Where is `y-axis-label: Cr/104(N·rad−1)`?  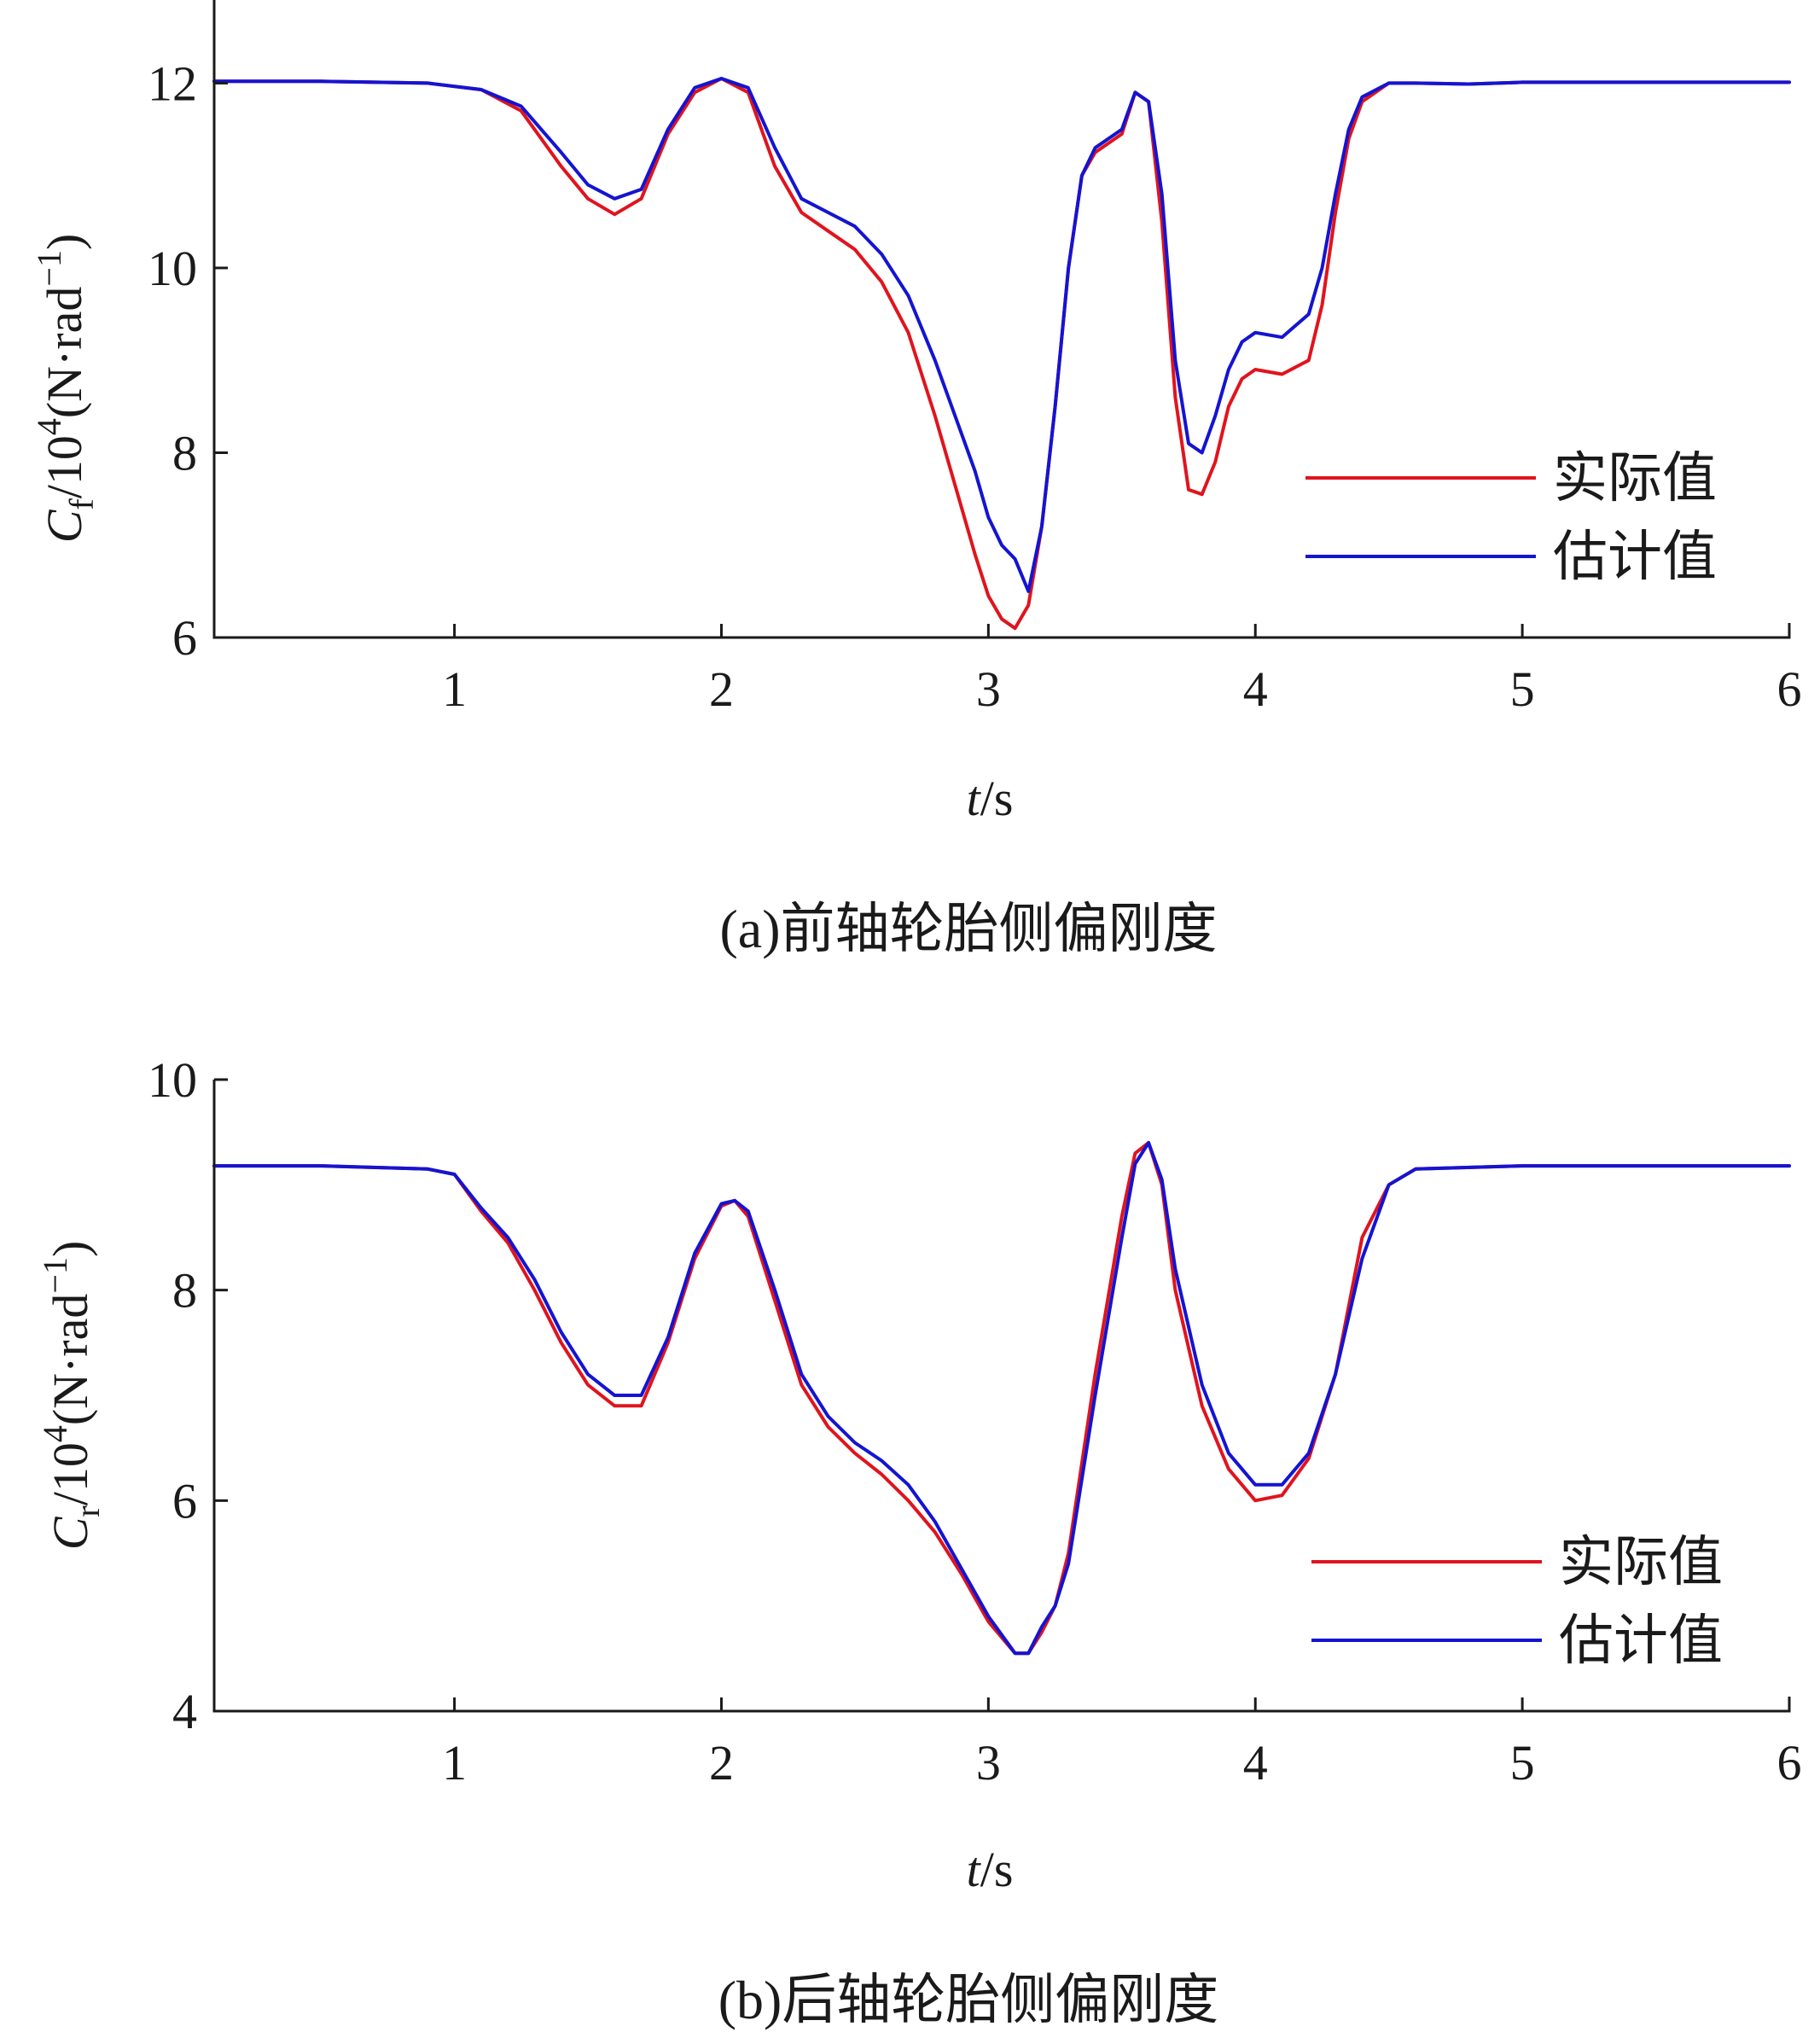 y-axis-label: Cr/104(N·rad−1) is located at coordinates (71, 1396).